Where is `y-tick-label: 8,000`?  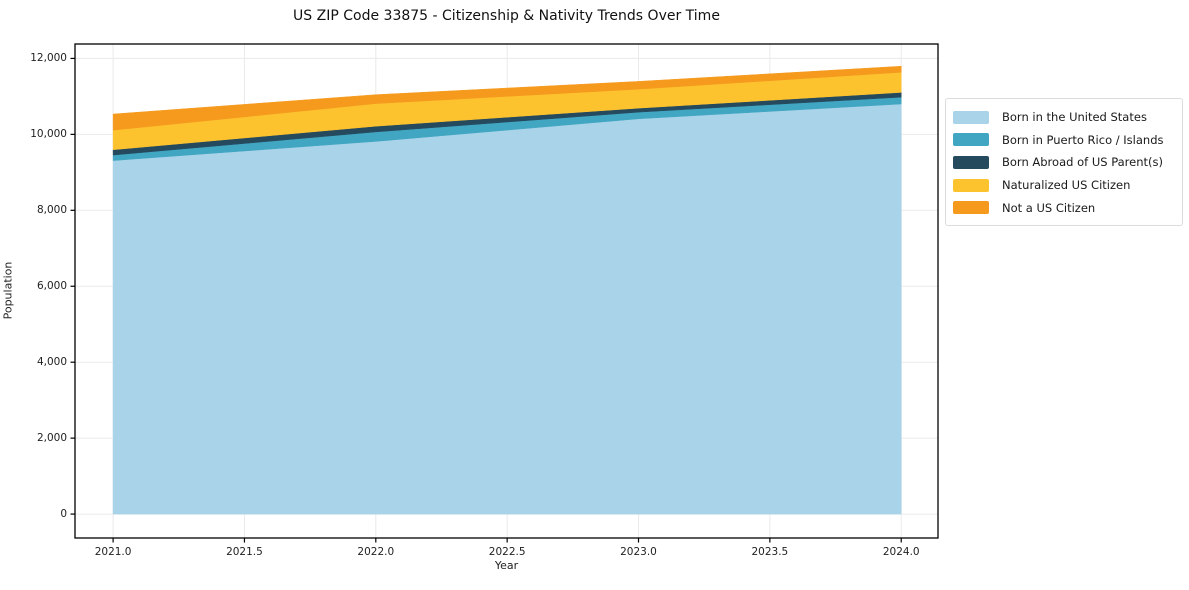 y-tick-label: 8,000 is located at coordinates (51, 210).